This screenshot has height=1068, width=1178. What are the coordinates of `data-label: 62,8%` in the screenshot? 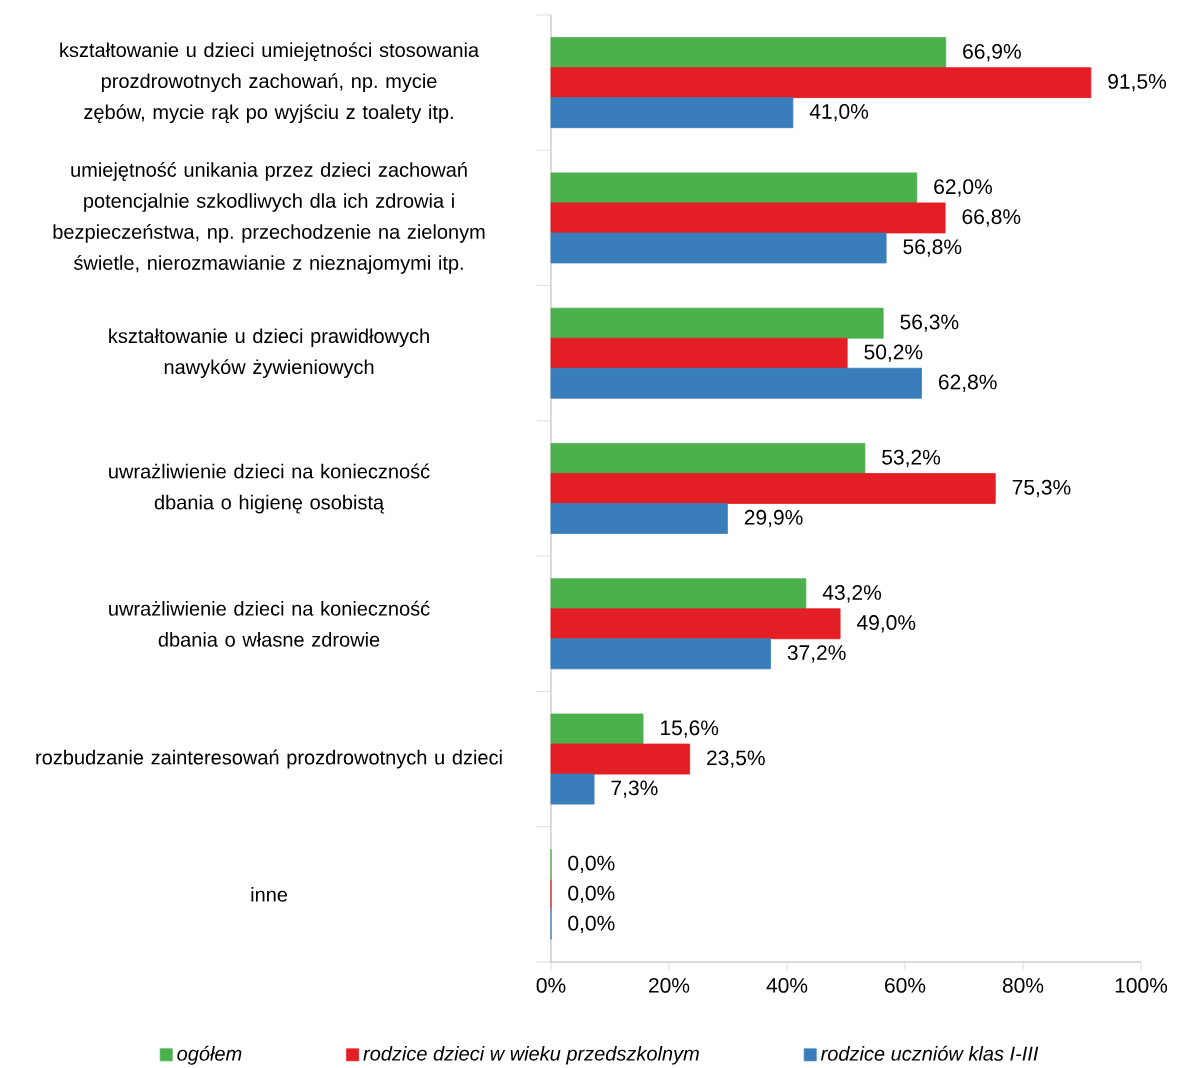 It's located at (967, 383).